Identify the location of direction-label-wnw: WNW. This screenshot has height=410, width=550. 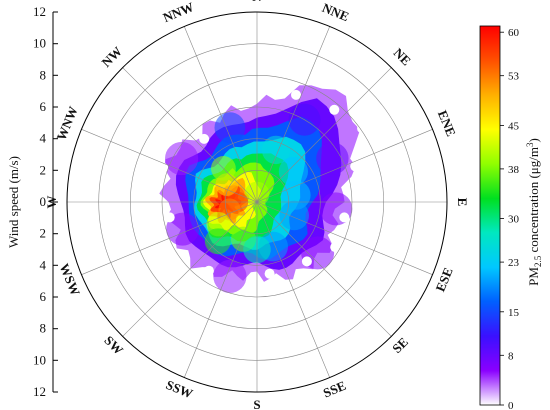
(66, 123).